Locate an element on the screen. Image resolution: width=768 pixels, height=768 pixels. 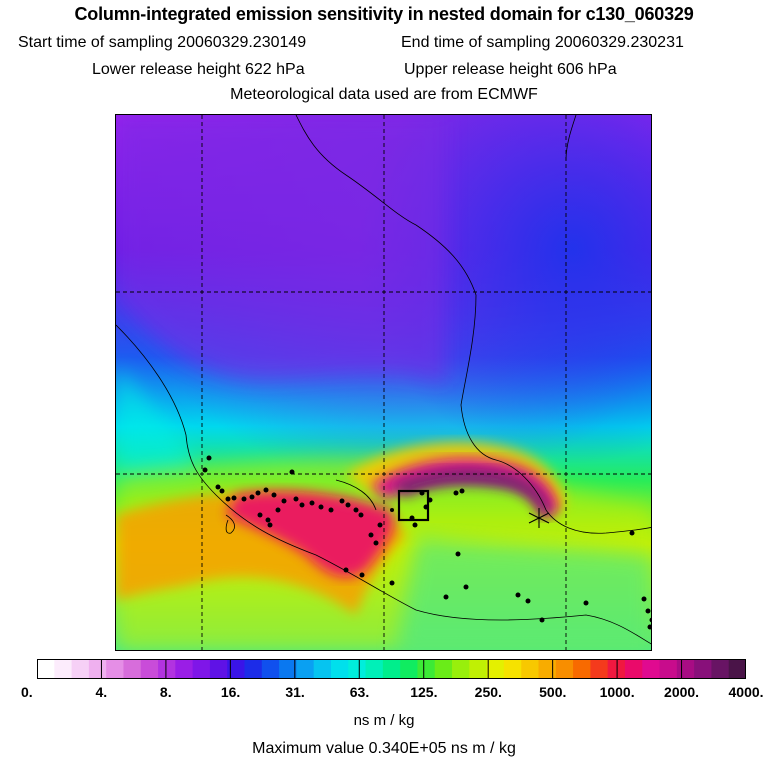
end-sampling-label: End time of sampling 20060329.230231 is located at coordinates (542, 42).